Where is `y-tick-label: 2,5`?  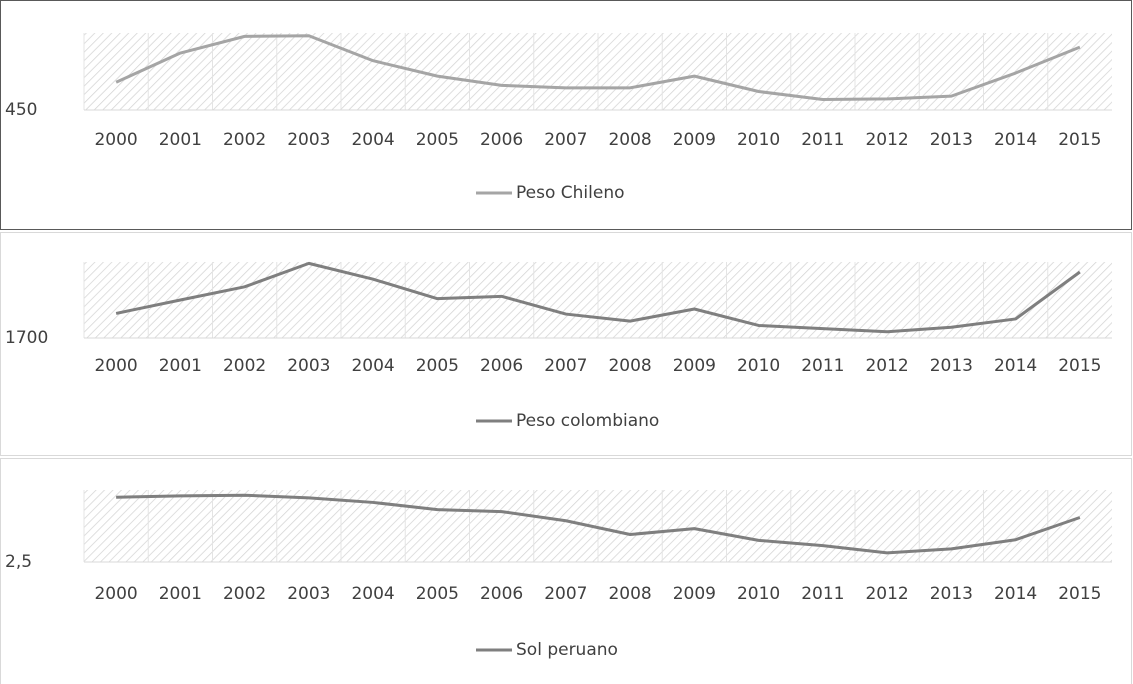
y-tick-label: 2,5 is located at coordinates (18, 562).